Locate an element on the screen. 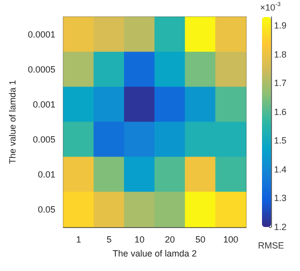 The height and width of the screenshot is (271, 300). y-axis-title: The value of lamda 1 is located at coordinates (13, 122).